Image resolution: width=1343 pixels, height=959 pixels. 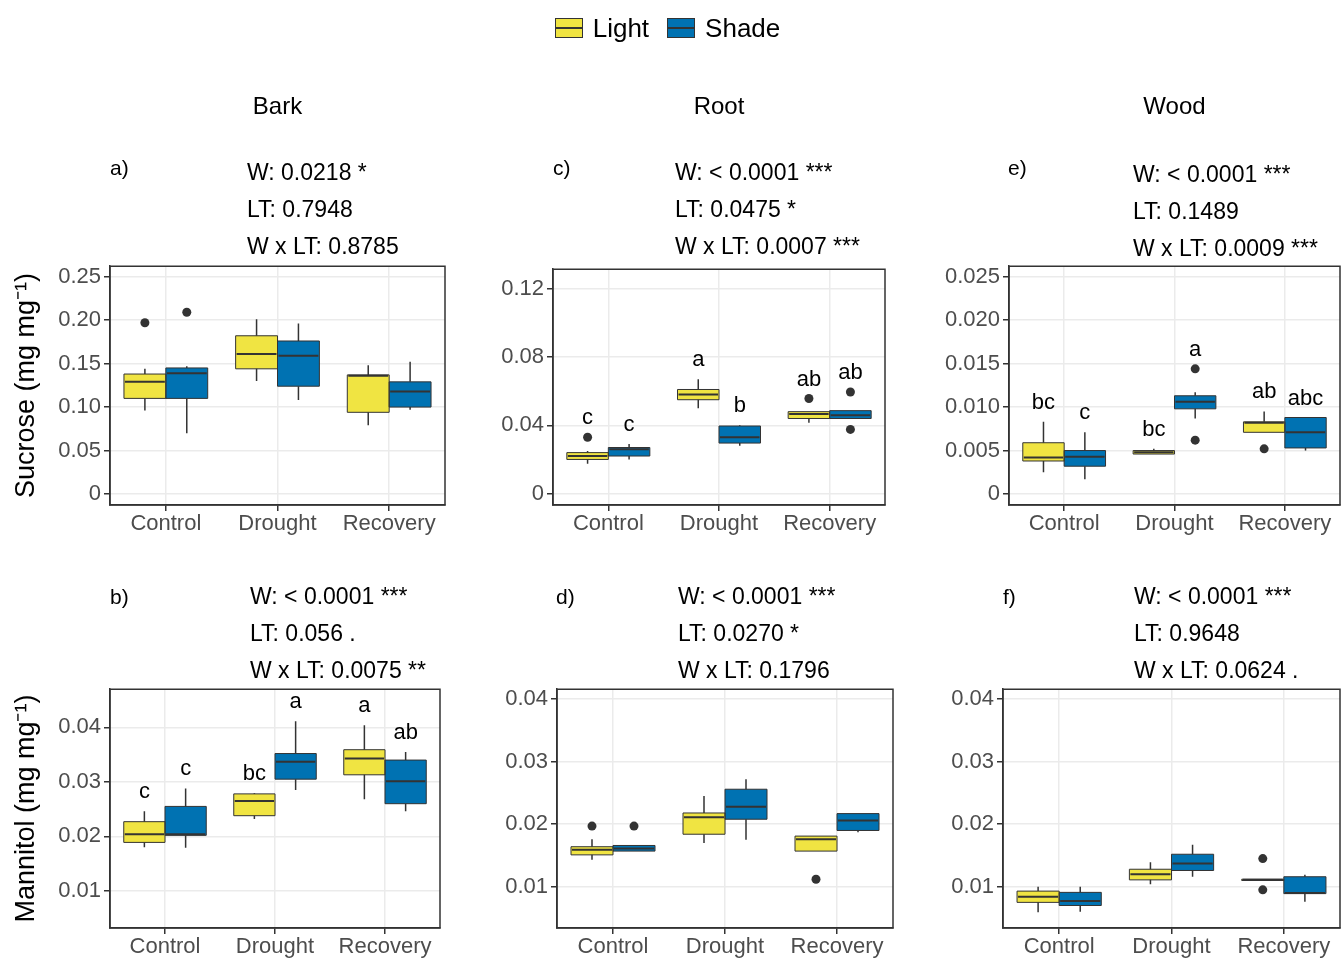 I want to click on text: b), so click(x=119, y=597).